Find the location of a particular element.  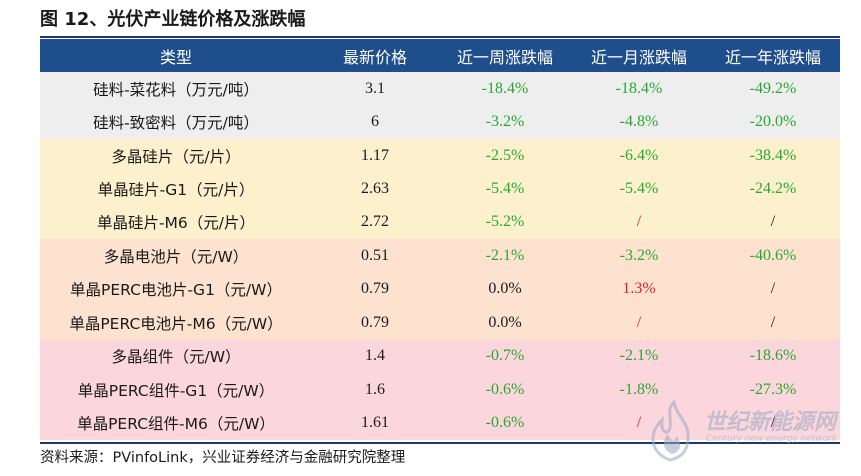

price-value: 0.79 is located at coordinates (375, 289).